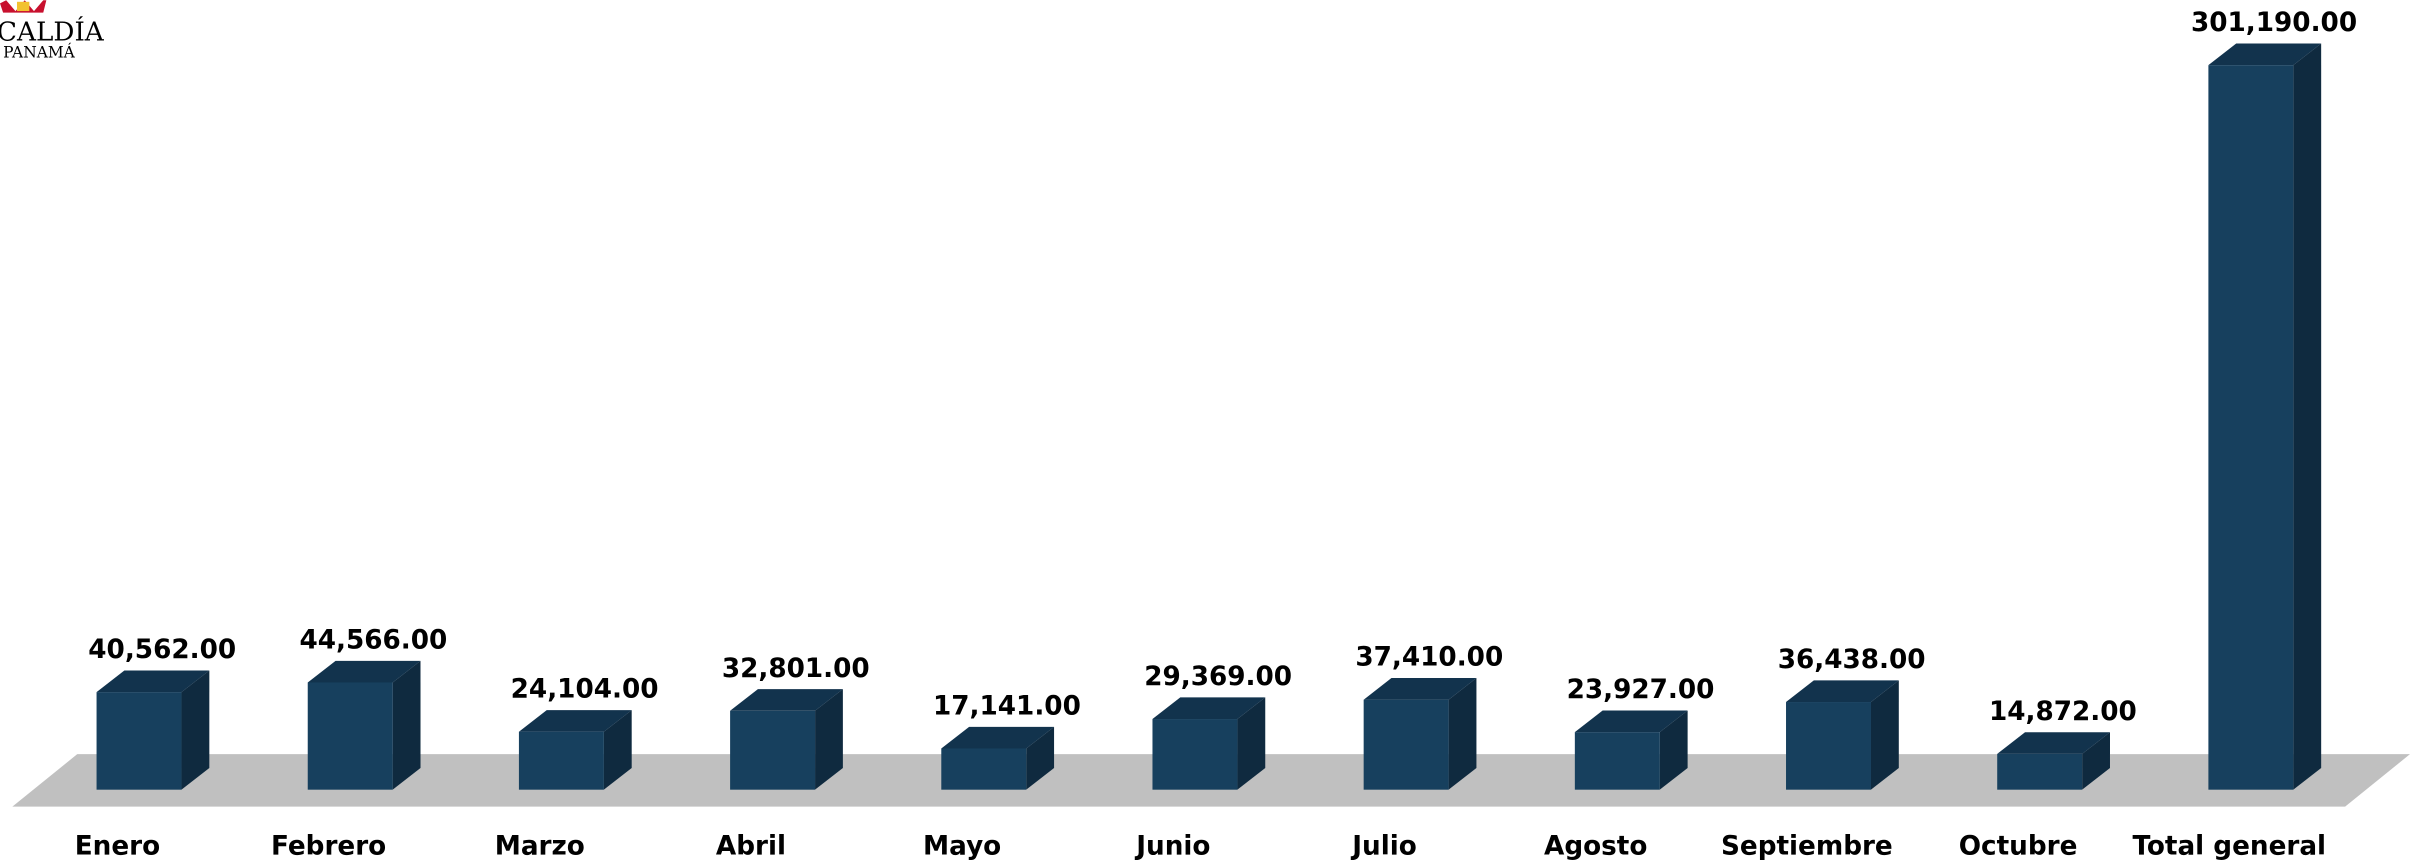 This screenshot has height=861, width=2410. What do you see at coordinates (1807, 846) in the screenshot?
I see `x-tick-label: Septiembre` at bounding box center [1807, 846].